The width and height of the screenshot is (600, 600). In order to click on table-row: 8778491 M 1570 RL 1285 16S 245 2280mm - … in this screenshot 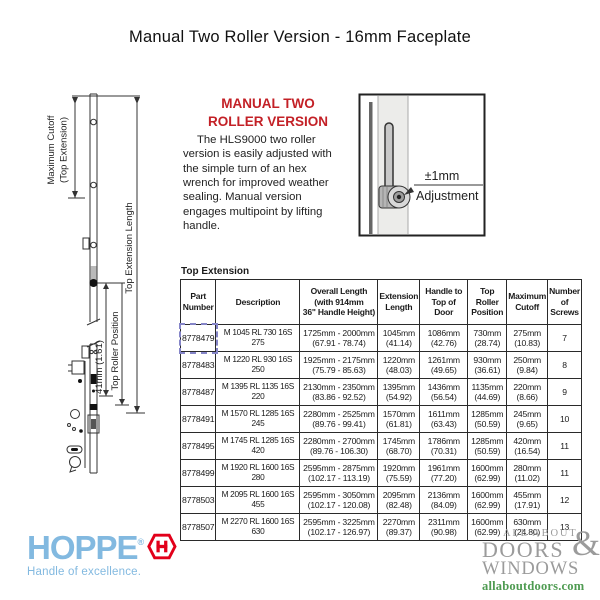, I will do `click(381, 419)`.